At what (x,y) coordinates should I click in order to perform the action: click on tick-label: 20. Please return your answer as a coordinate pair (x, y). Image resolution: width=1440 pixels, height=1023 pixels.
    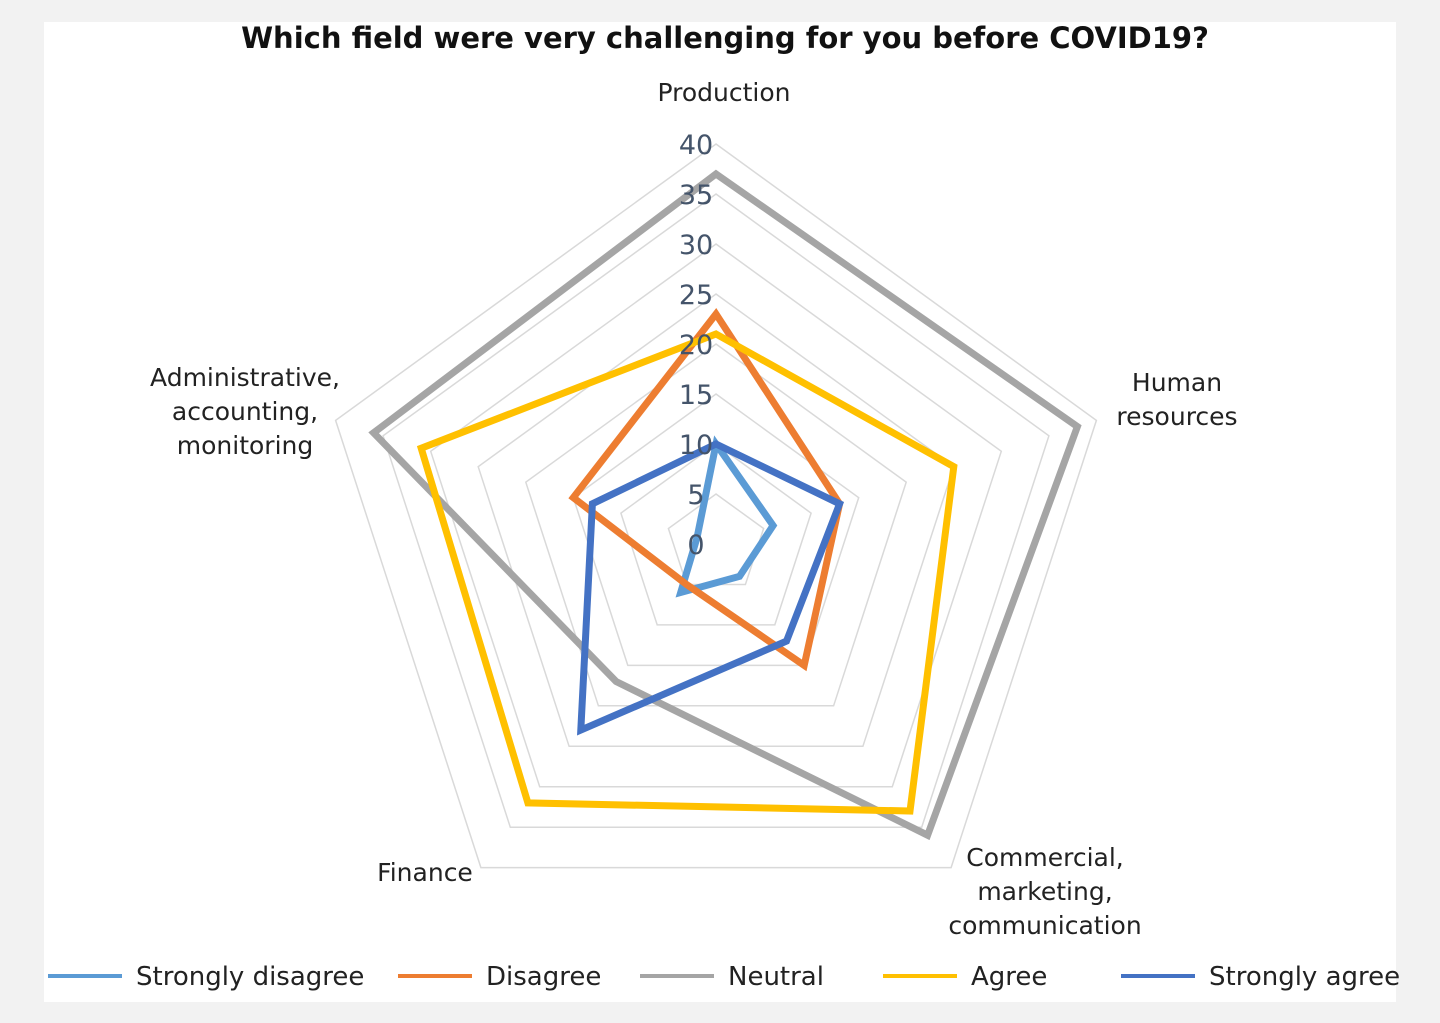
    Looking at the image, I should click on (696, 345).